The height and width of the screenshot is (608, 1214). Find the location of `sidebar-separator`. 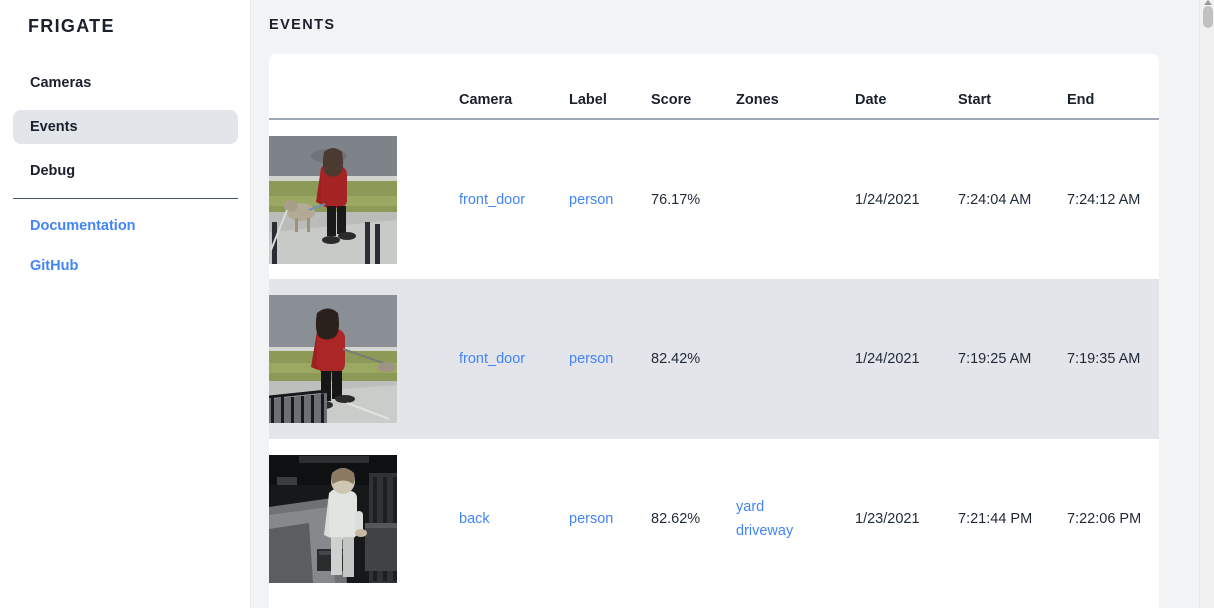

sidebar-separator is located at coordinates (125, 198).